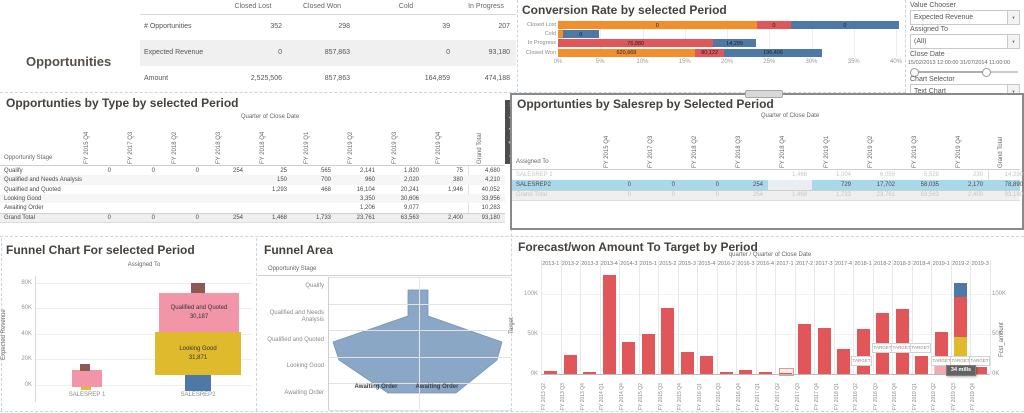 The image size is (1024, 413). I want to click on table-cell: 2,170, so click(975, 185).